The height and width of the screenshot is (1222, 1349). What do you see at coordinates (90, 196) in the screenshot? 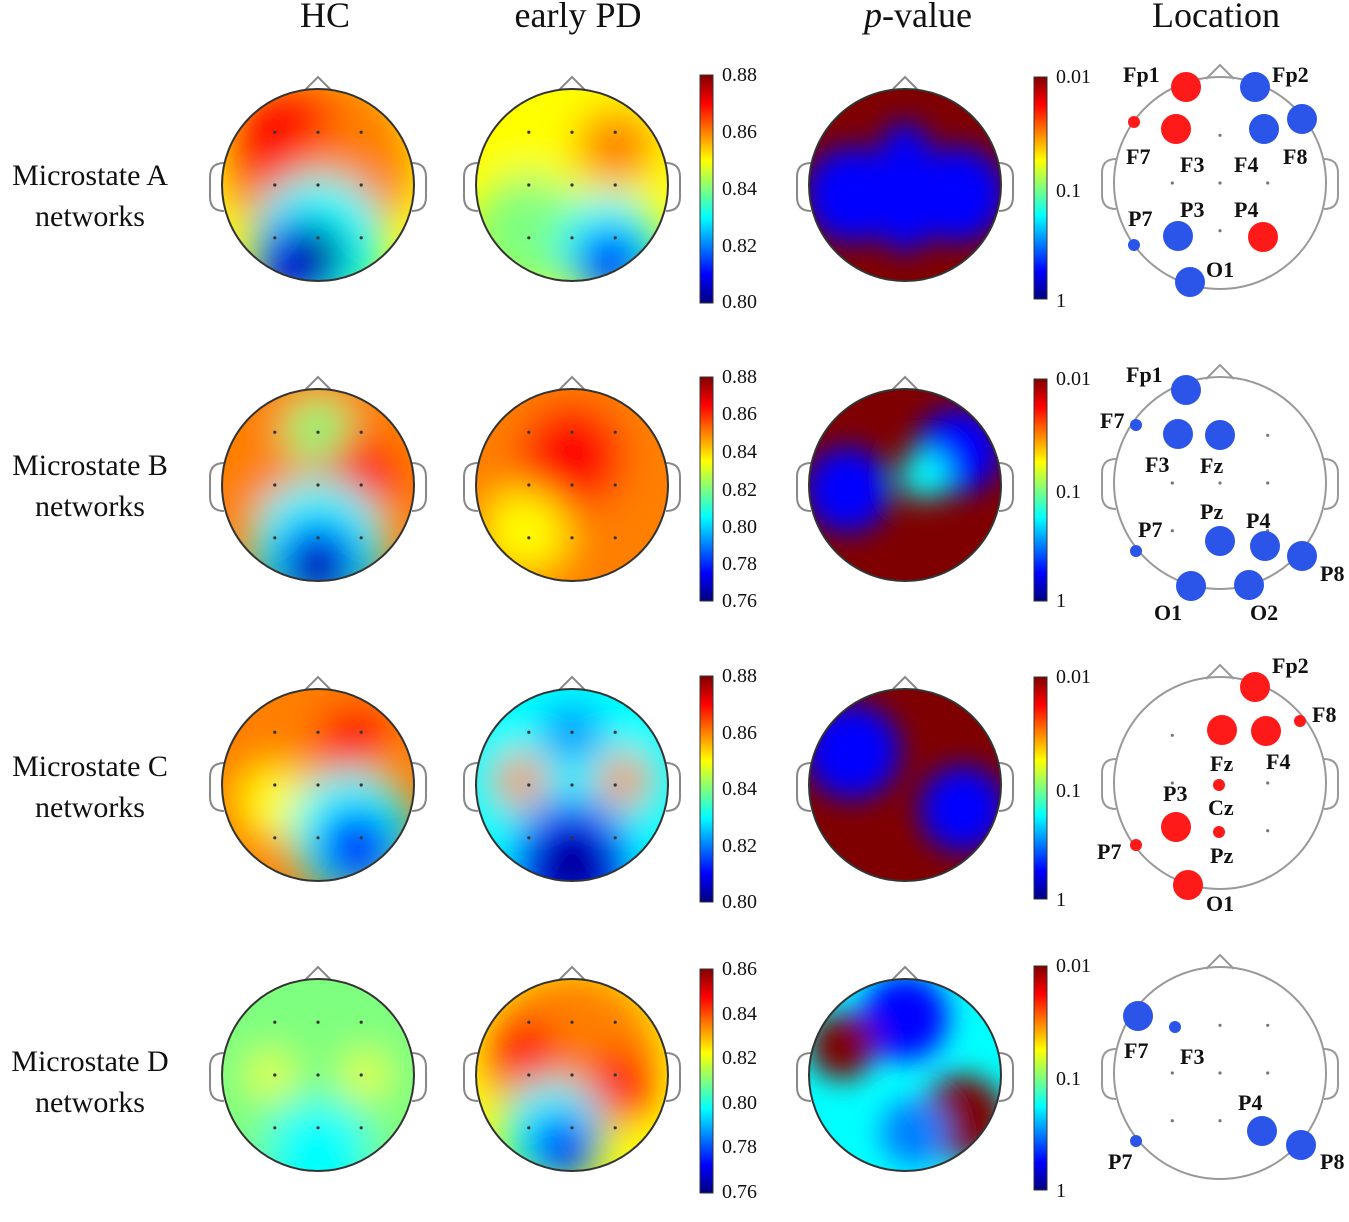
I see `row-label-microstate-a: Microstate A networks` at bounding box center [90, 196].